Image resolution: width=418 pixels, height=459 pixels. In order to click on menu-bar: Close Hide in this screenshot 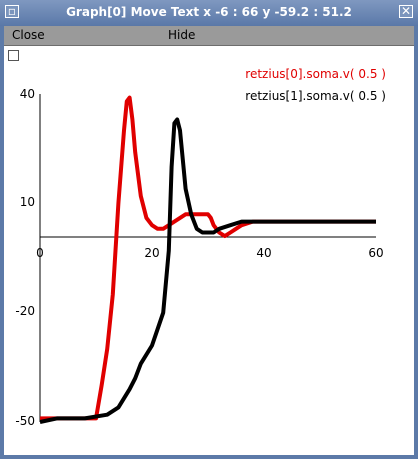, I will do `click(209, 36)`.